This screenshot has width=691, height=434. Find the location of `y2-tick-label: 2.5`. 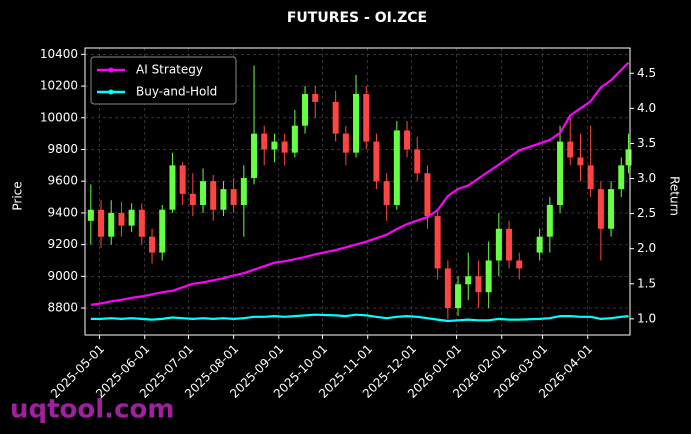

y2-tick-label: 2.5 is located at coordinates (646, 213).